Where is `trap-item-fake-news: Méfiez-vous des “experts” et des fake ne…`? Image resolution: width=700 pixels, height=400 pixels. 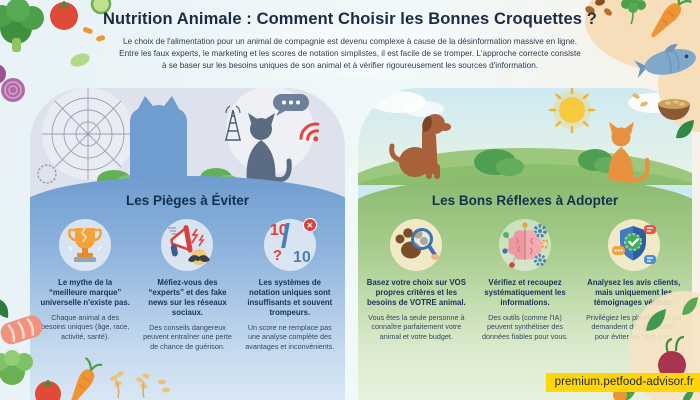
trap-item-fake-news: Méfiez-vous des “experts” et des fake ne… is located at coordinates (187, 309).